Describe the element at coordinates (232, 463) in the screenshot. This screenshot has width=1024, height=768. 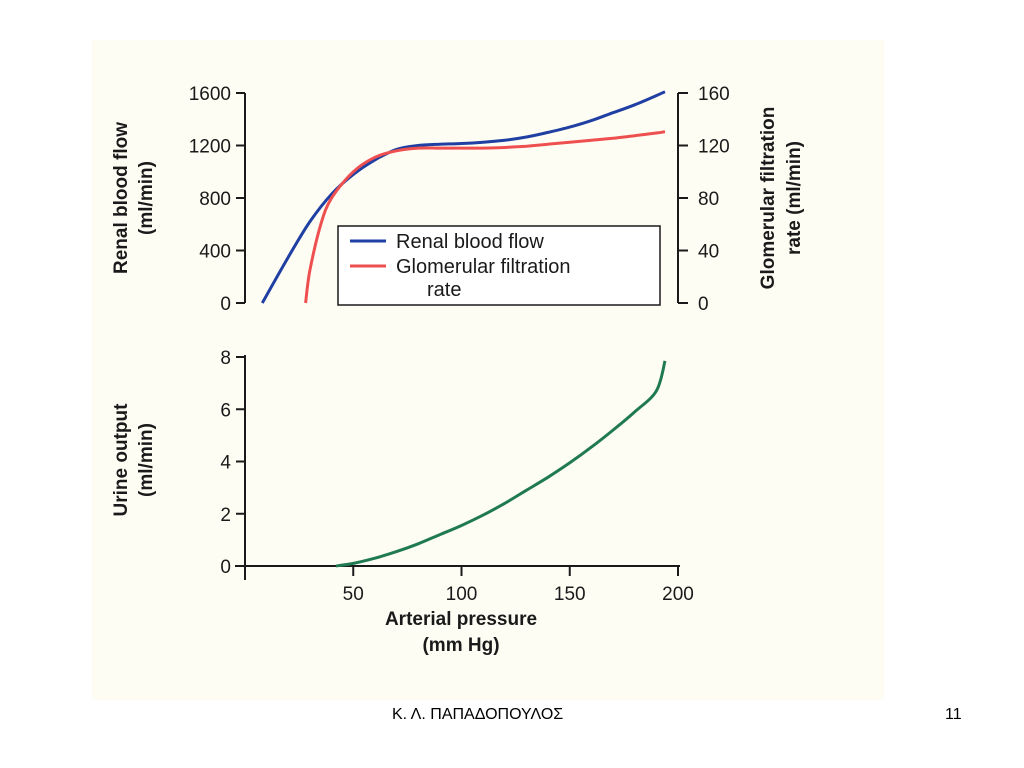
I see `bottom-y-ticks: 0 2 4 6 8` at that location.